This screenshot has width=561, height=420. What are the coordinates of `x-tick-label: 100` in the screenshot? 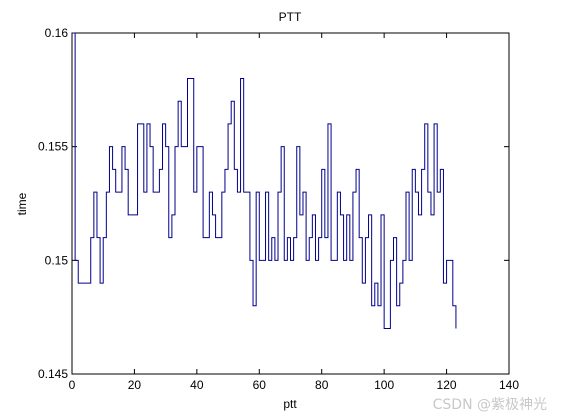 It's located at (384, 385).